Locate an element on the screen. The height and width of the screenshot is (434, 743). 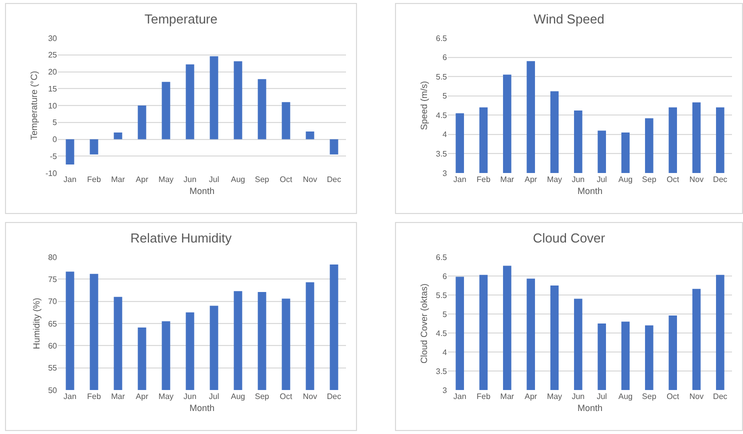
y-axis-title: Temperature (°C) is located at coordinates (33, 105).